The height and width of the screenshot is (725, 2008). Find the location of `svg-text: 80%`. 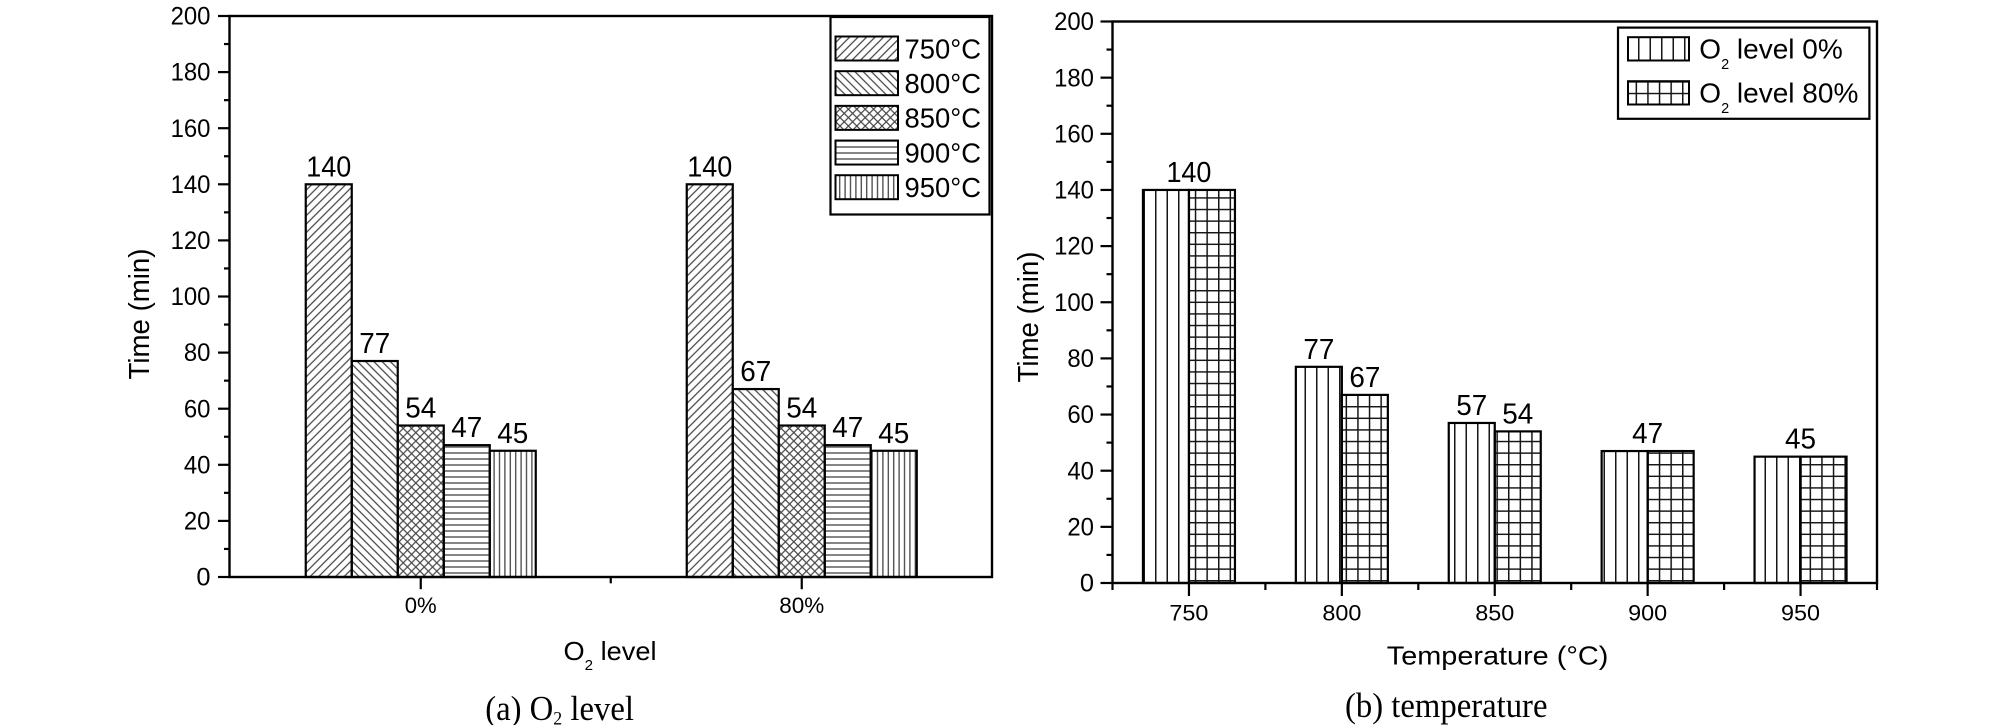

svg-text: 80% is located at coordinates (801, 605).